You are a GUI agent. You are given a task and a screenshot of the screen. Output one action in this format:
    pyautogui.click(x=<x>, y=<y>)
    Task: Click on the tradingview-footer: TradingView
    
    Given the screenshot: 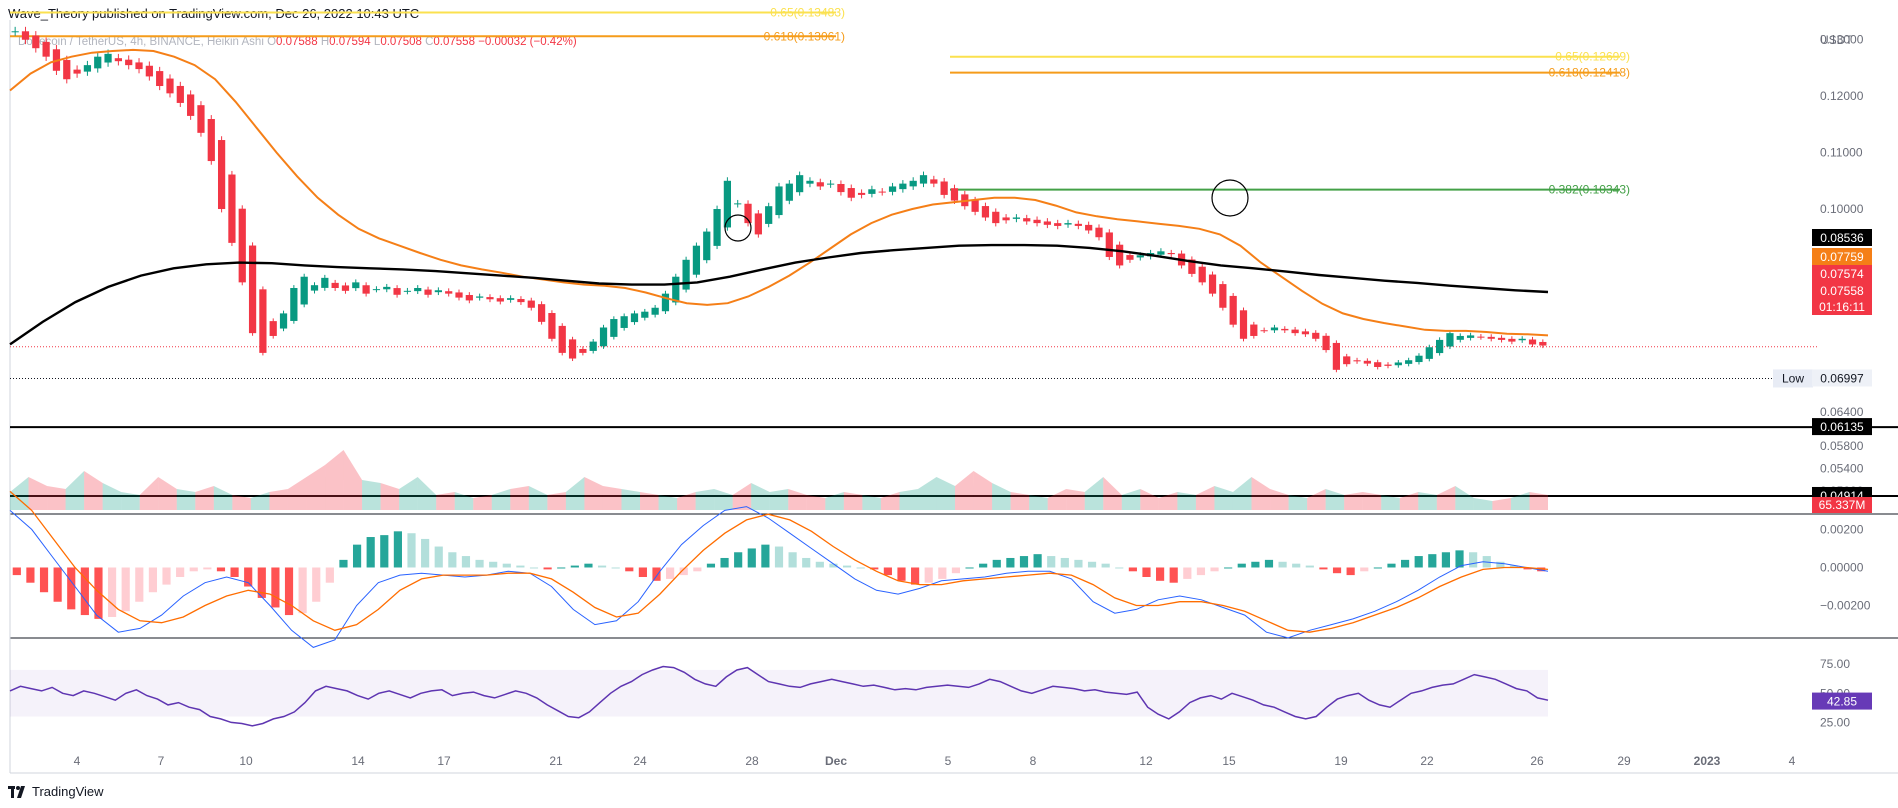 What is the action you would take?
    pyautogui.click(x=56, y=791)
    